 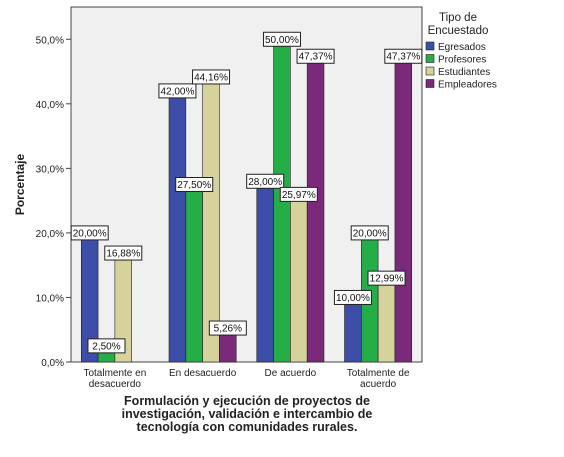 What do you see at coordinates (50, 40) in the screenshot?
I see `y-tick-label: 50,0%` at bounding box center [50, 40].